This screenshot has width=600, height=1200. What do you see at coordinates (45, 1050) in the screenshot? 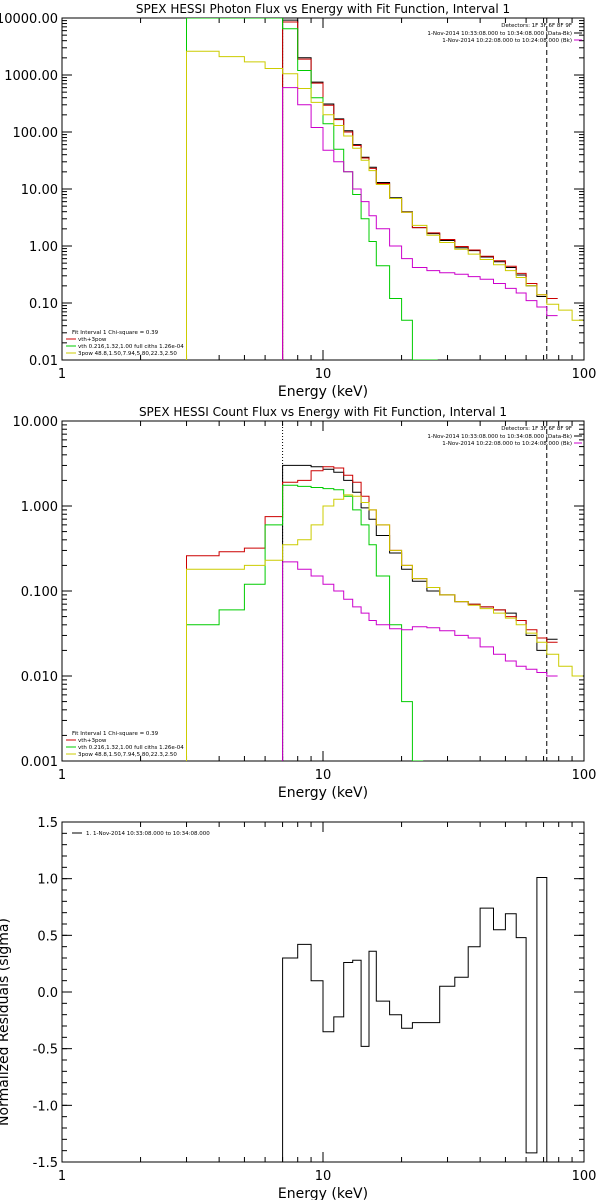
I see `y-tick-label: -0.5` at bounding box center [45, 1050].